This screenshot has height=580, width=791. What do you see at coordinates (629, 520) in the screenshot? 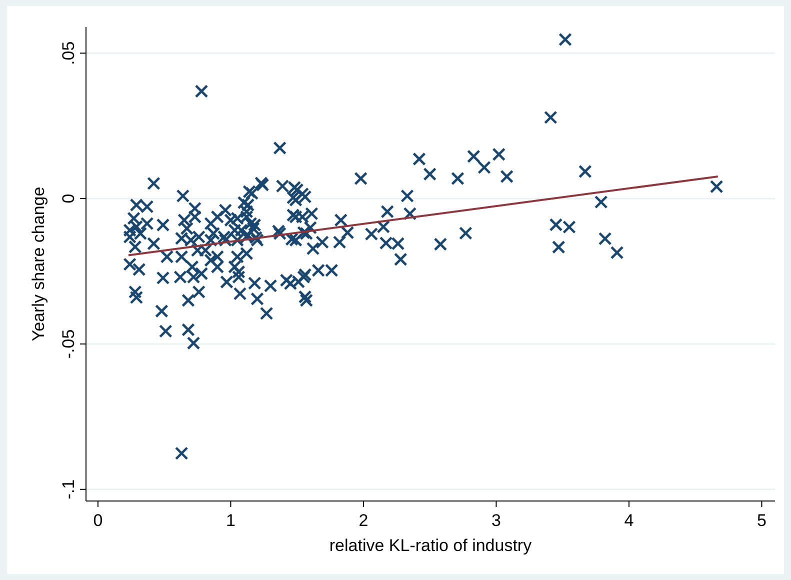
I see `x-tick-label: 4` at bounding box center [629, 520].